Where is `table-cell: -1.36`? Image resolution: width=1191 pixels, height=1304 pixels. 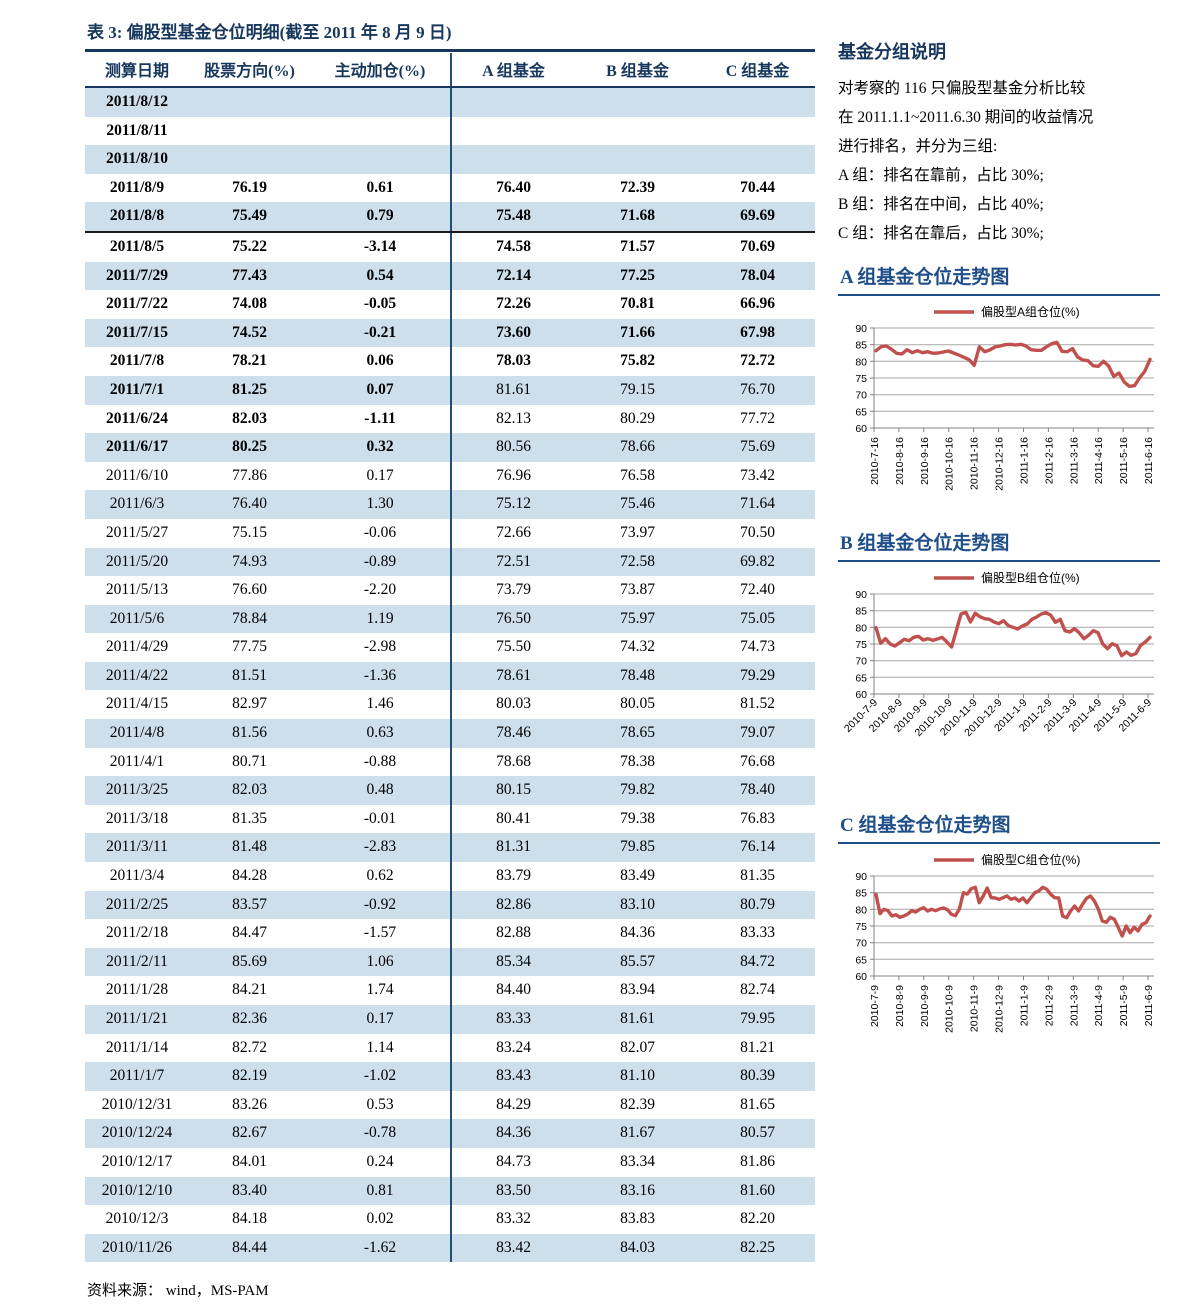
table-cell: -1.36 is located at coordinates (380, 676).